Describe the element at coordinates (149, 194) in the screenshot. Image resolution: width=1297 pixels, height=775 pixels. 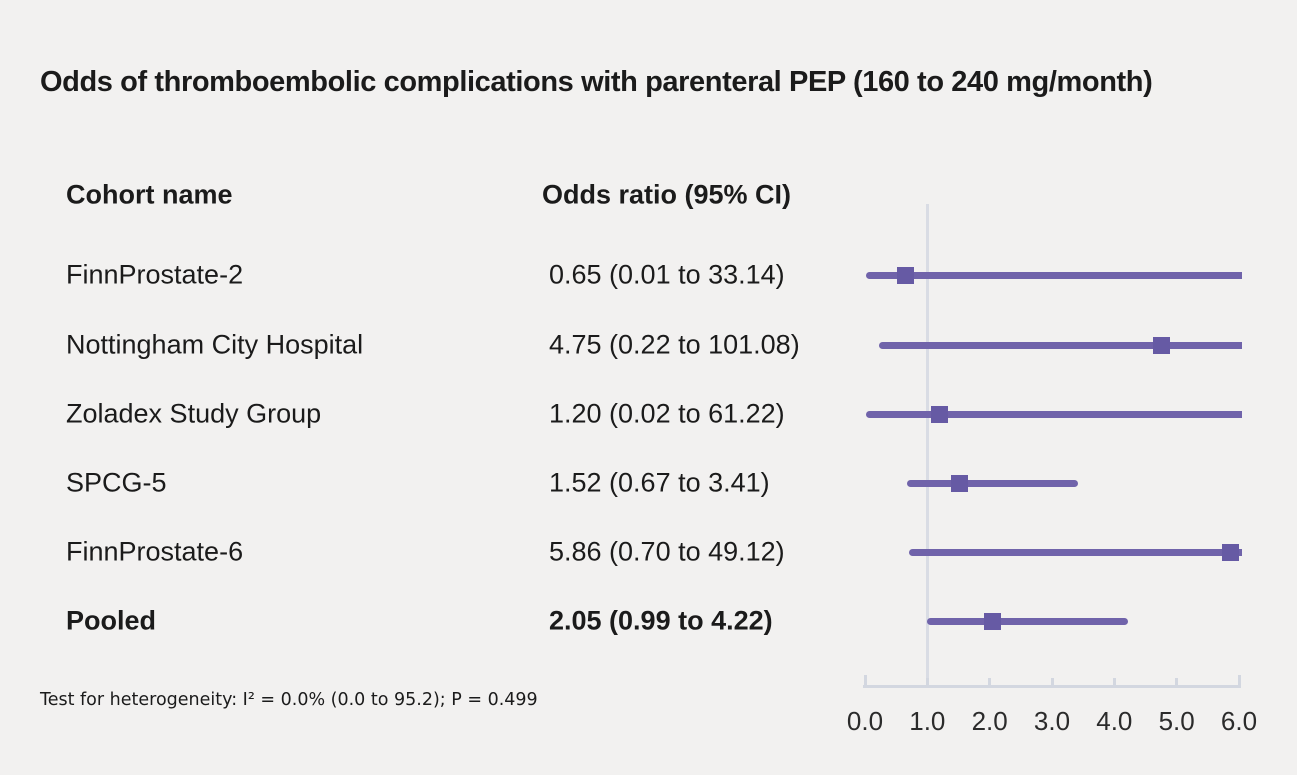
I see `column-header-cohort: Cohort name` at that location.